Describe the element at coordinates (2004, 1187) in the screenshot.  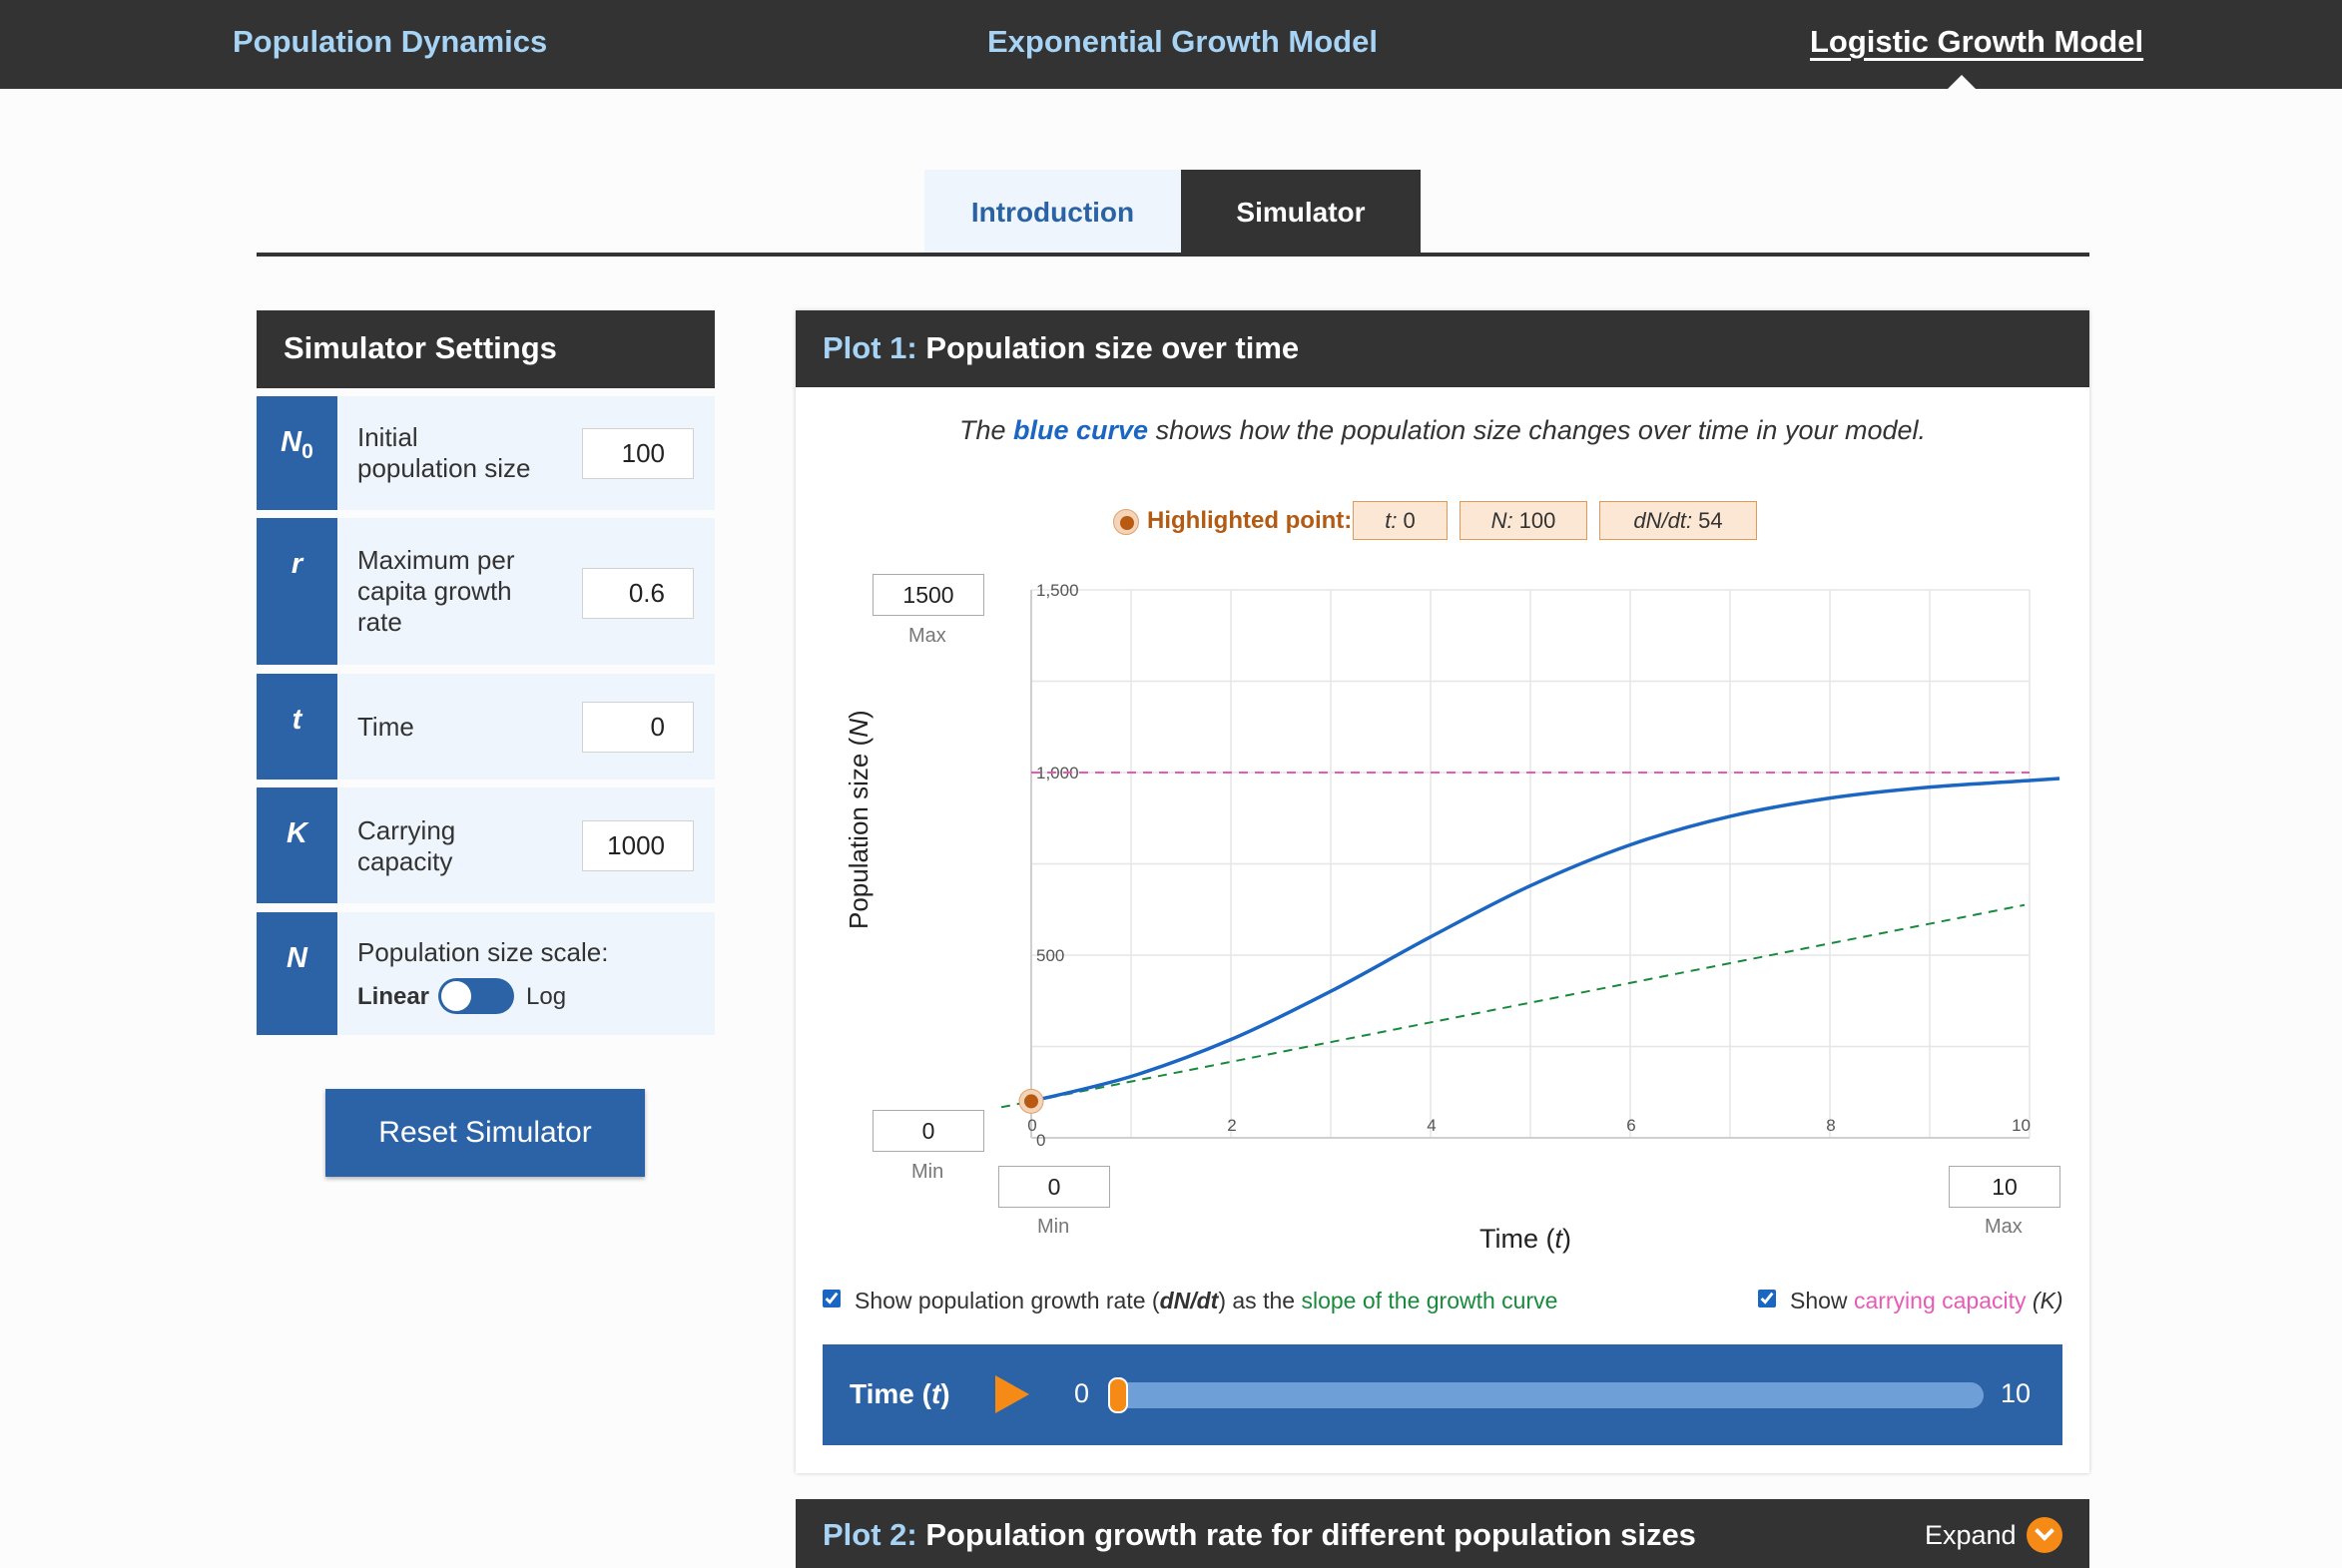
I see `x-max-input` at that location.